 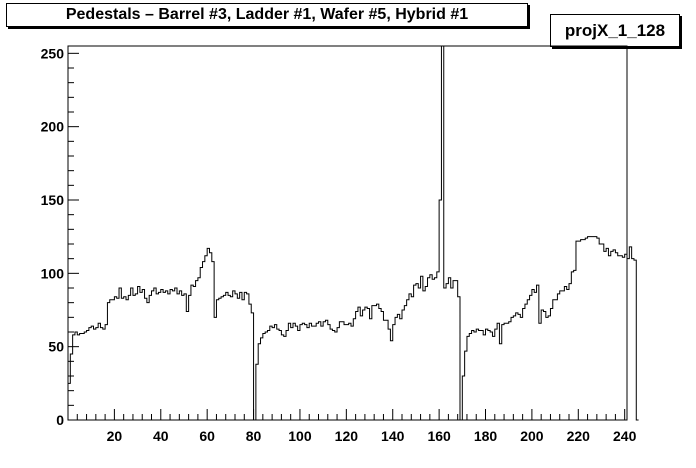 What do you see at coordinates (53, 127) in the screenshot?
I see `y-tick-label: 200` at bounding box center [53, 127].